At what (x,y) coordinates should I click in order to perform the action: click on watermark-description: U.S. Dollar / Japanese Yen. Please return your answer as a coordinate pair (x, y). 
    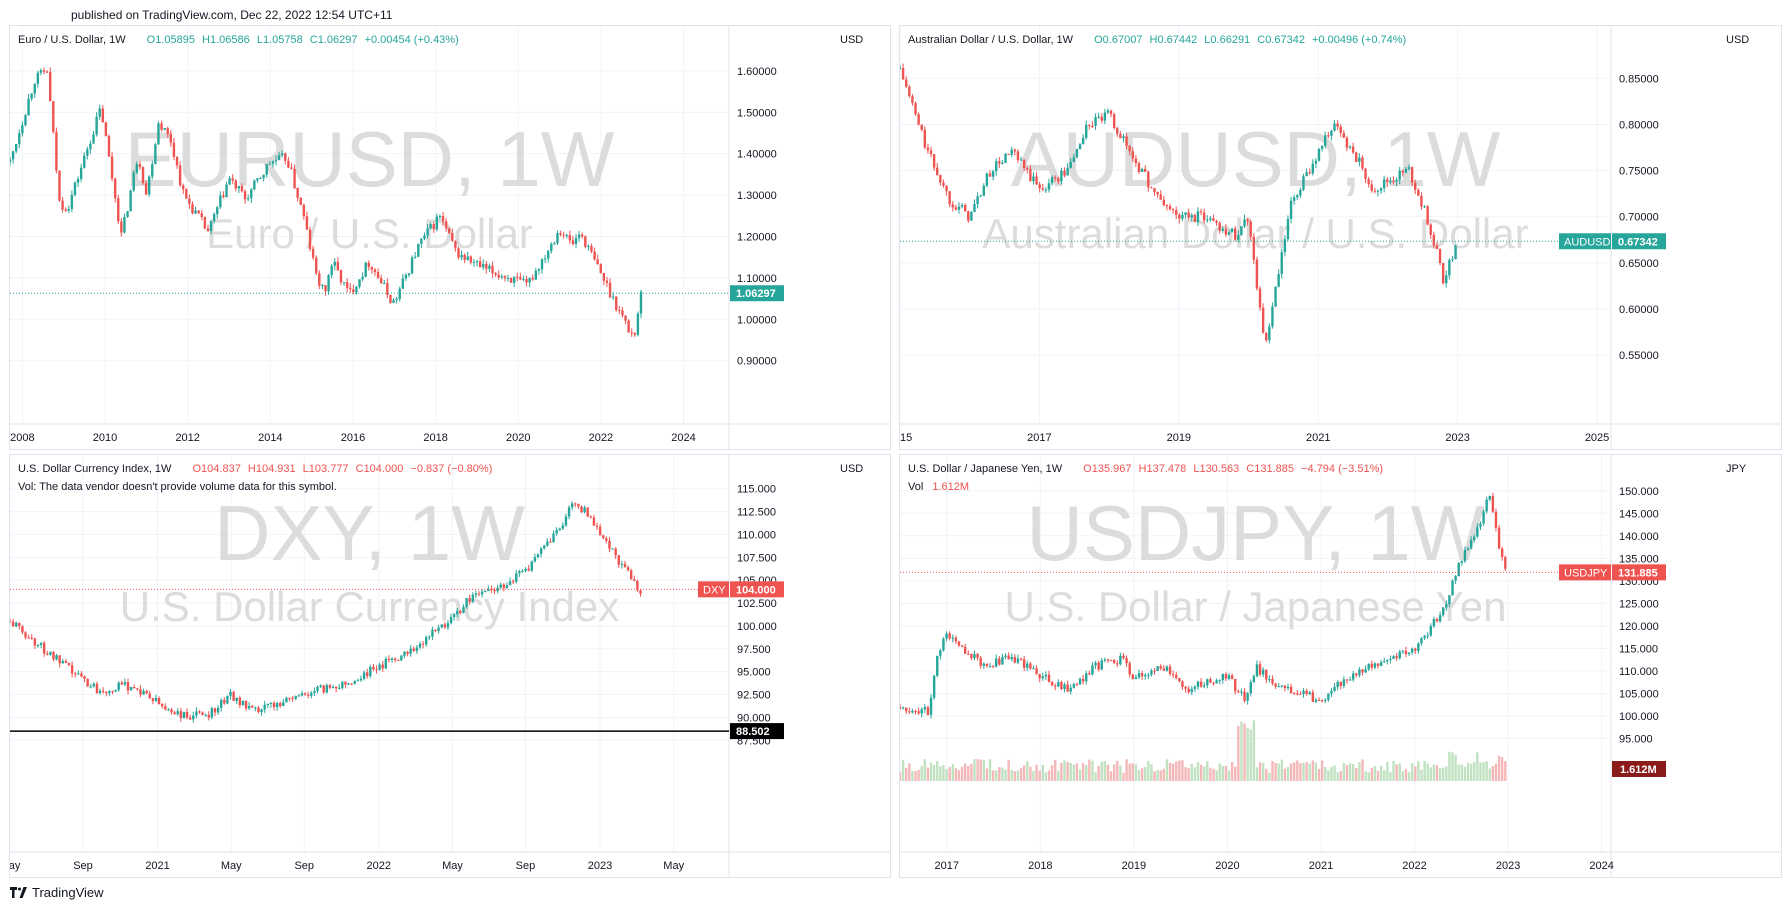
    Looking at the image, I should click on (1256, 606).